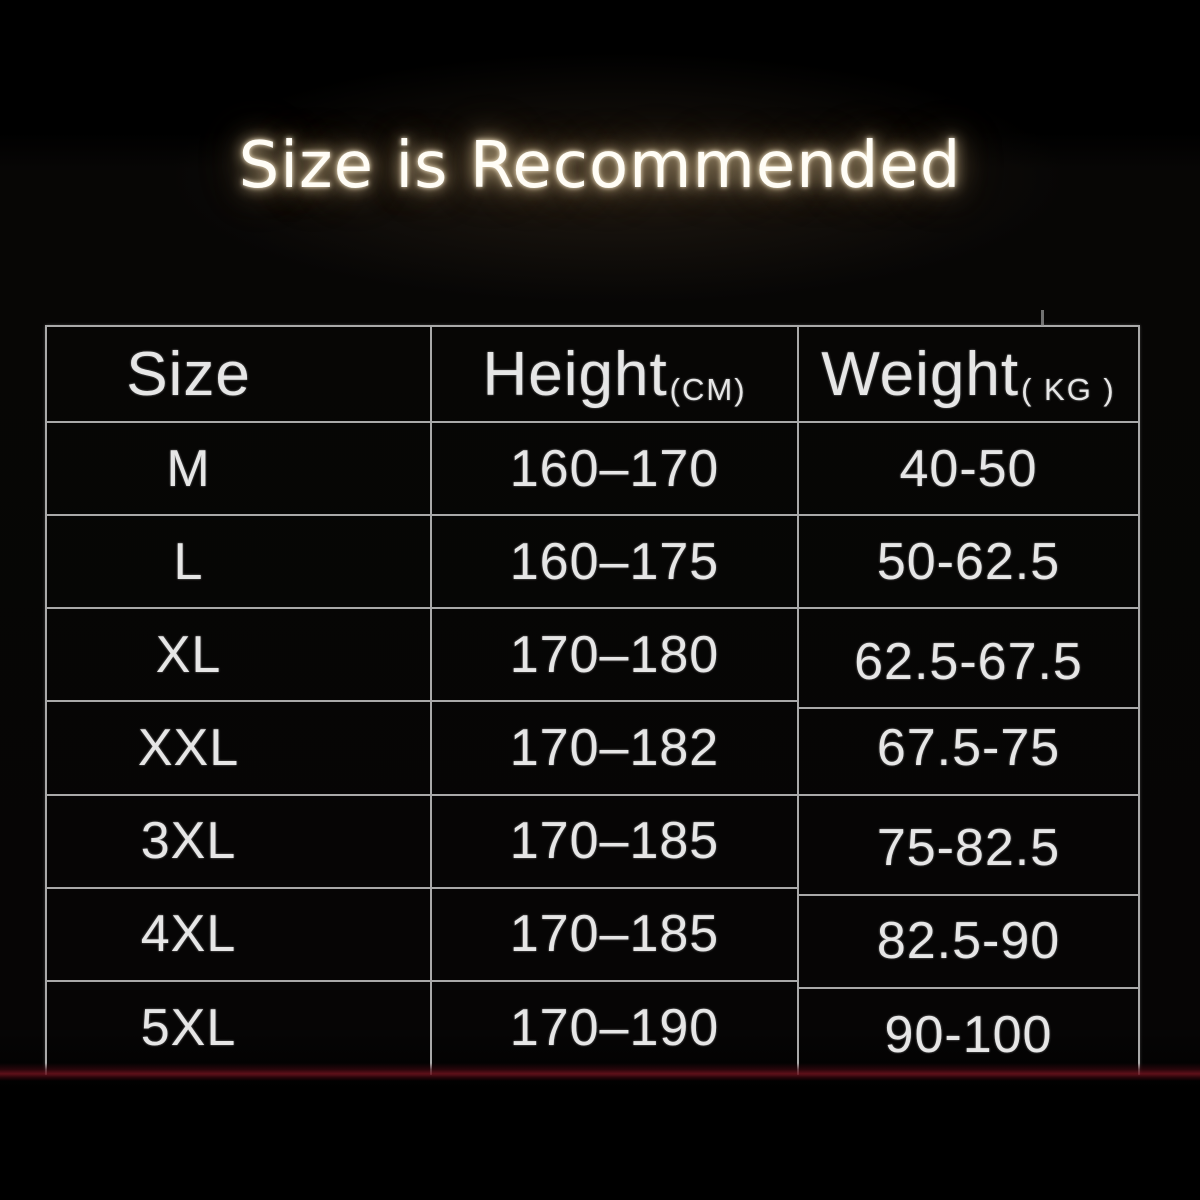 This screenshot has width=1200, height=1200. What do you see at coordinates (615, 1028) in the screenshot?
I see `height-cell: 170–190` at bounding box center [615, 1028].